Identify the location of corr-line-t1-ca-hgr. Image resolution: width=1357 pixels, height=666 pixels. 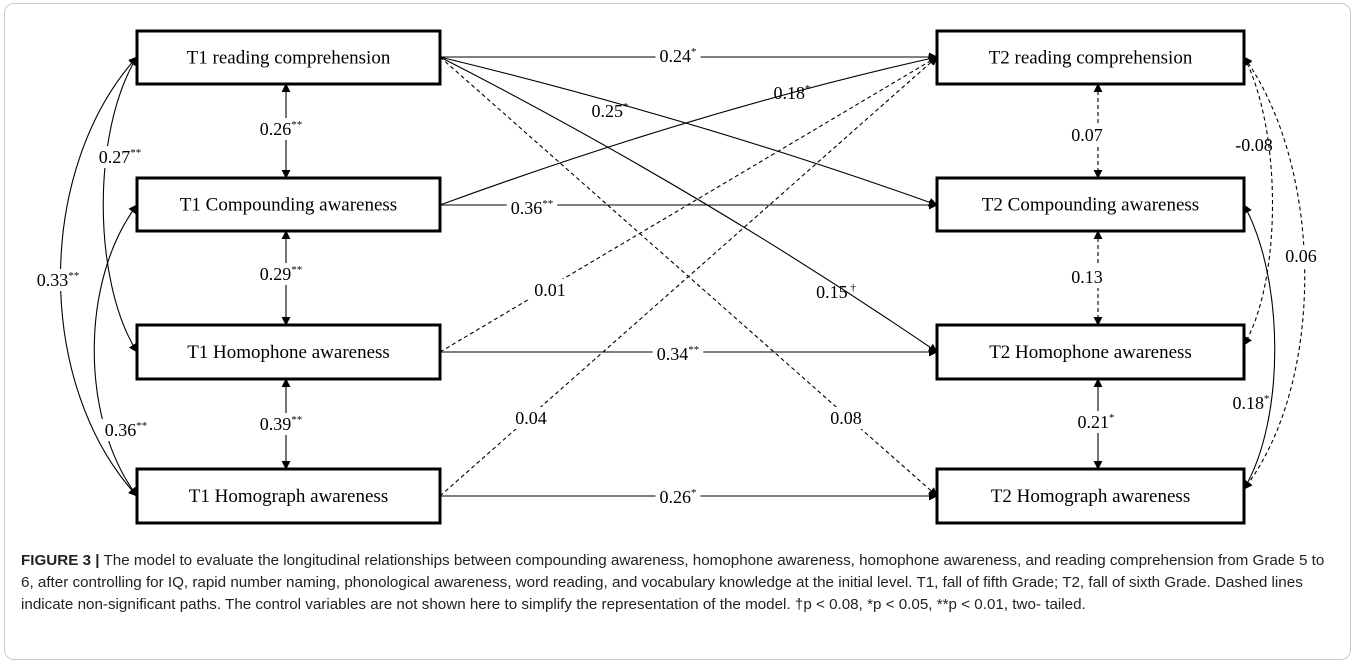
(115, 350).